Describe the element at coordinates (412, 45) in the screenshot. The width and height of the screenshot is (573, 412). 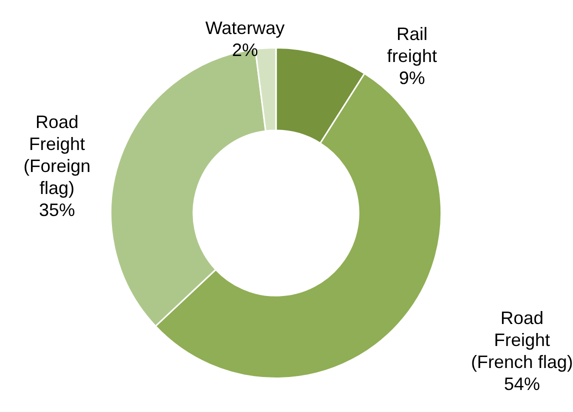
I see `slice-label: Rail freight` at that location.